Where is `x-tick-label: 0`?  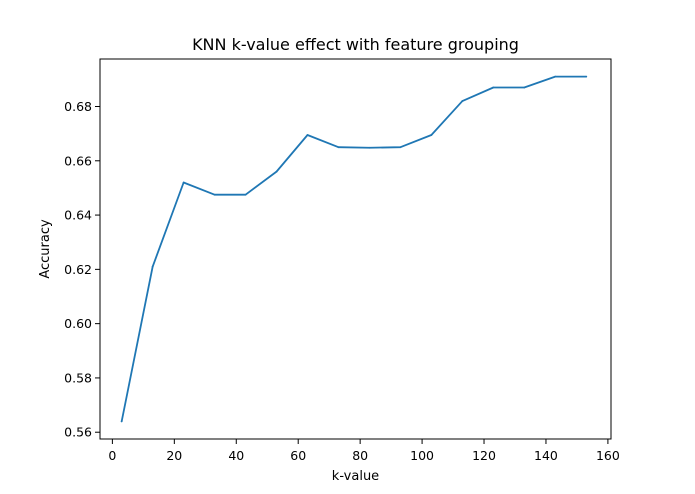 x-tick-label: 0 is located at coordinates (112, 455).